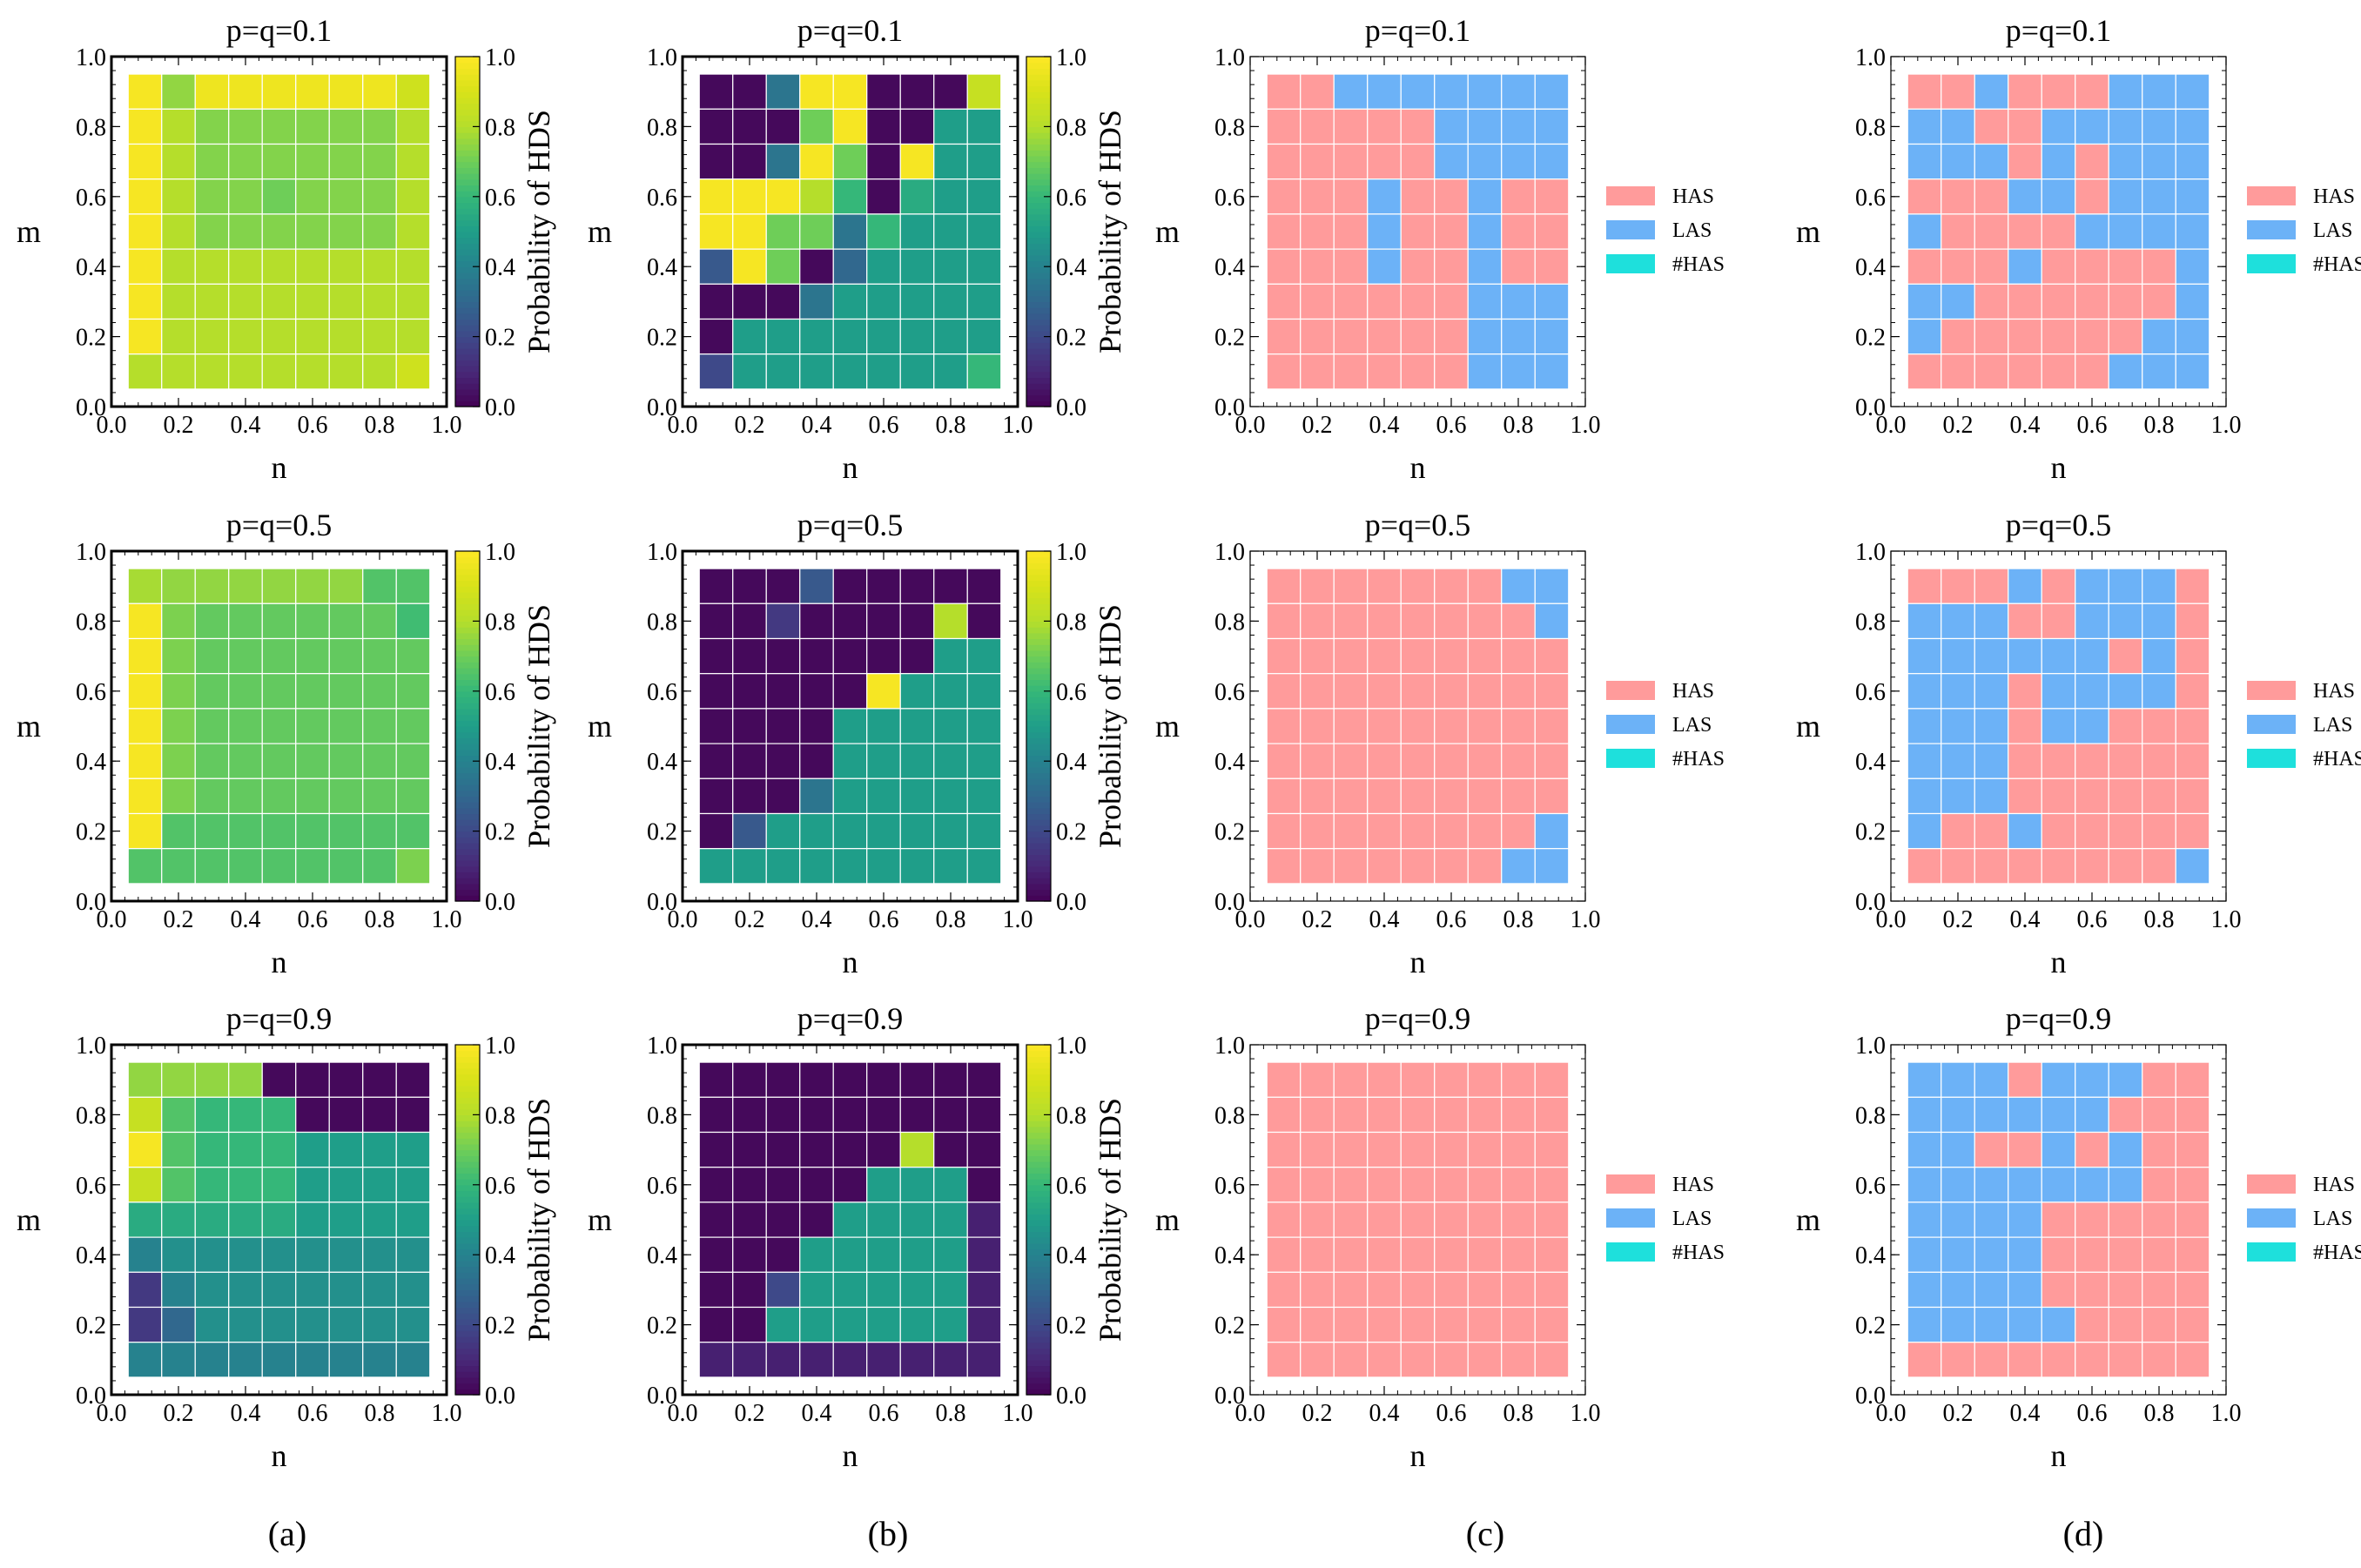 The width and height of the screenshot is (2361, 1568). Describe the element at coordinates (1071, 1046) in the screenshot. I see `colorbar-tick-label: 1.0` at that location.